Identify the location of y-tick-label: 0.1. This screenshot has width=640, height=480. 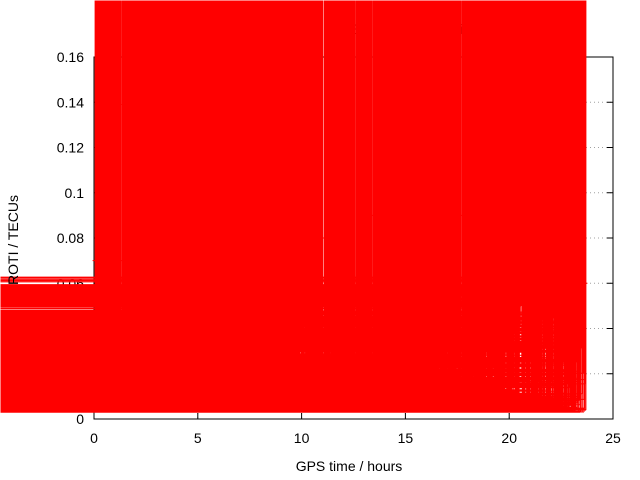
(75, 193).